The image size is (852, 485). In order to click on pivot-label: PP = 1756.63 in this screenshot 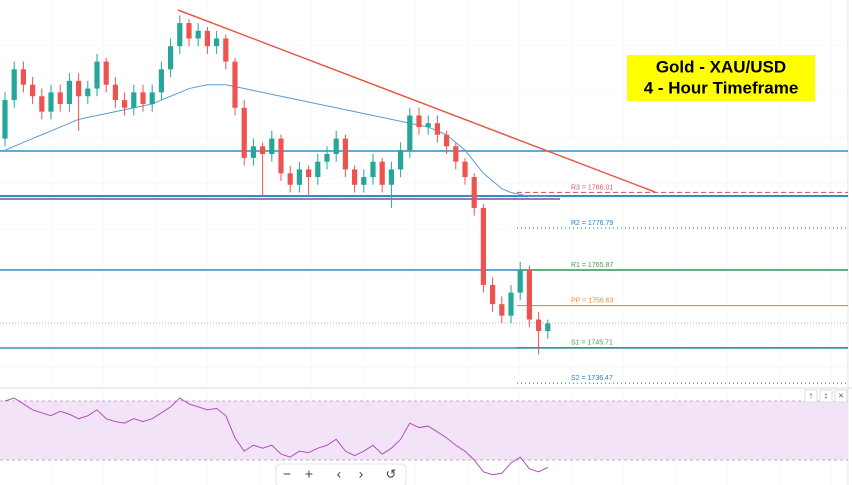, I will do `click(592, 300)`.